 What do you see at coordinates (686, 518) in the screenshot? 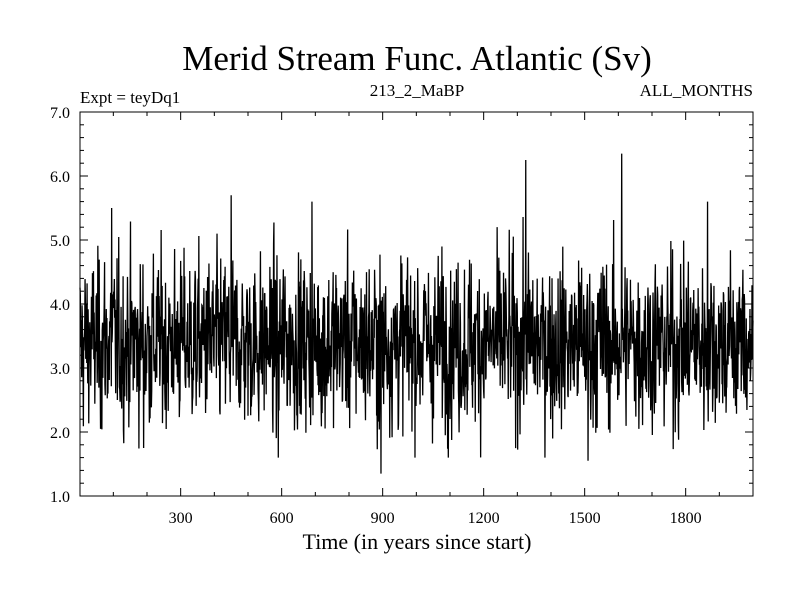
I see `x-tick-label: 1800` at bounding box center [686, 518].